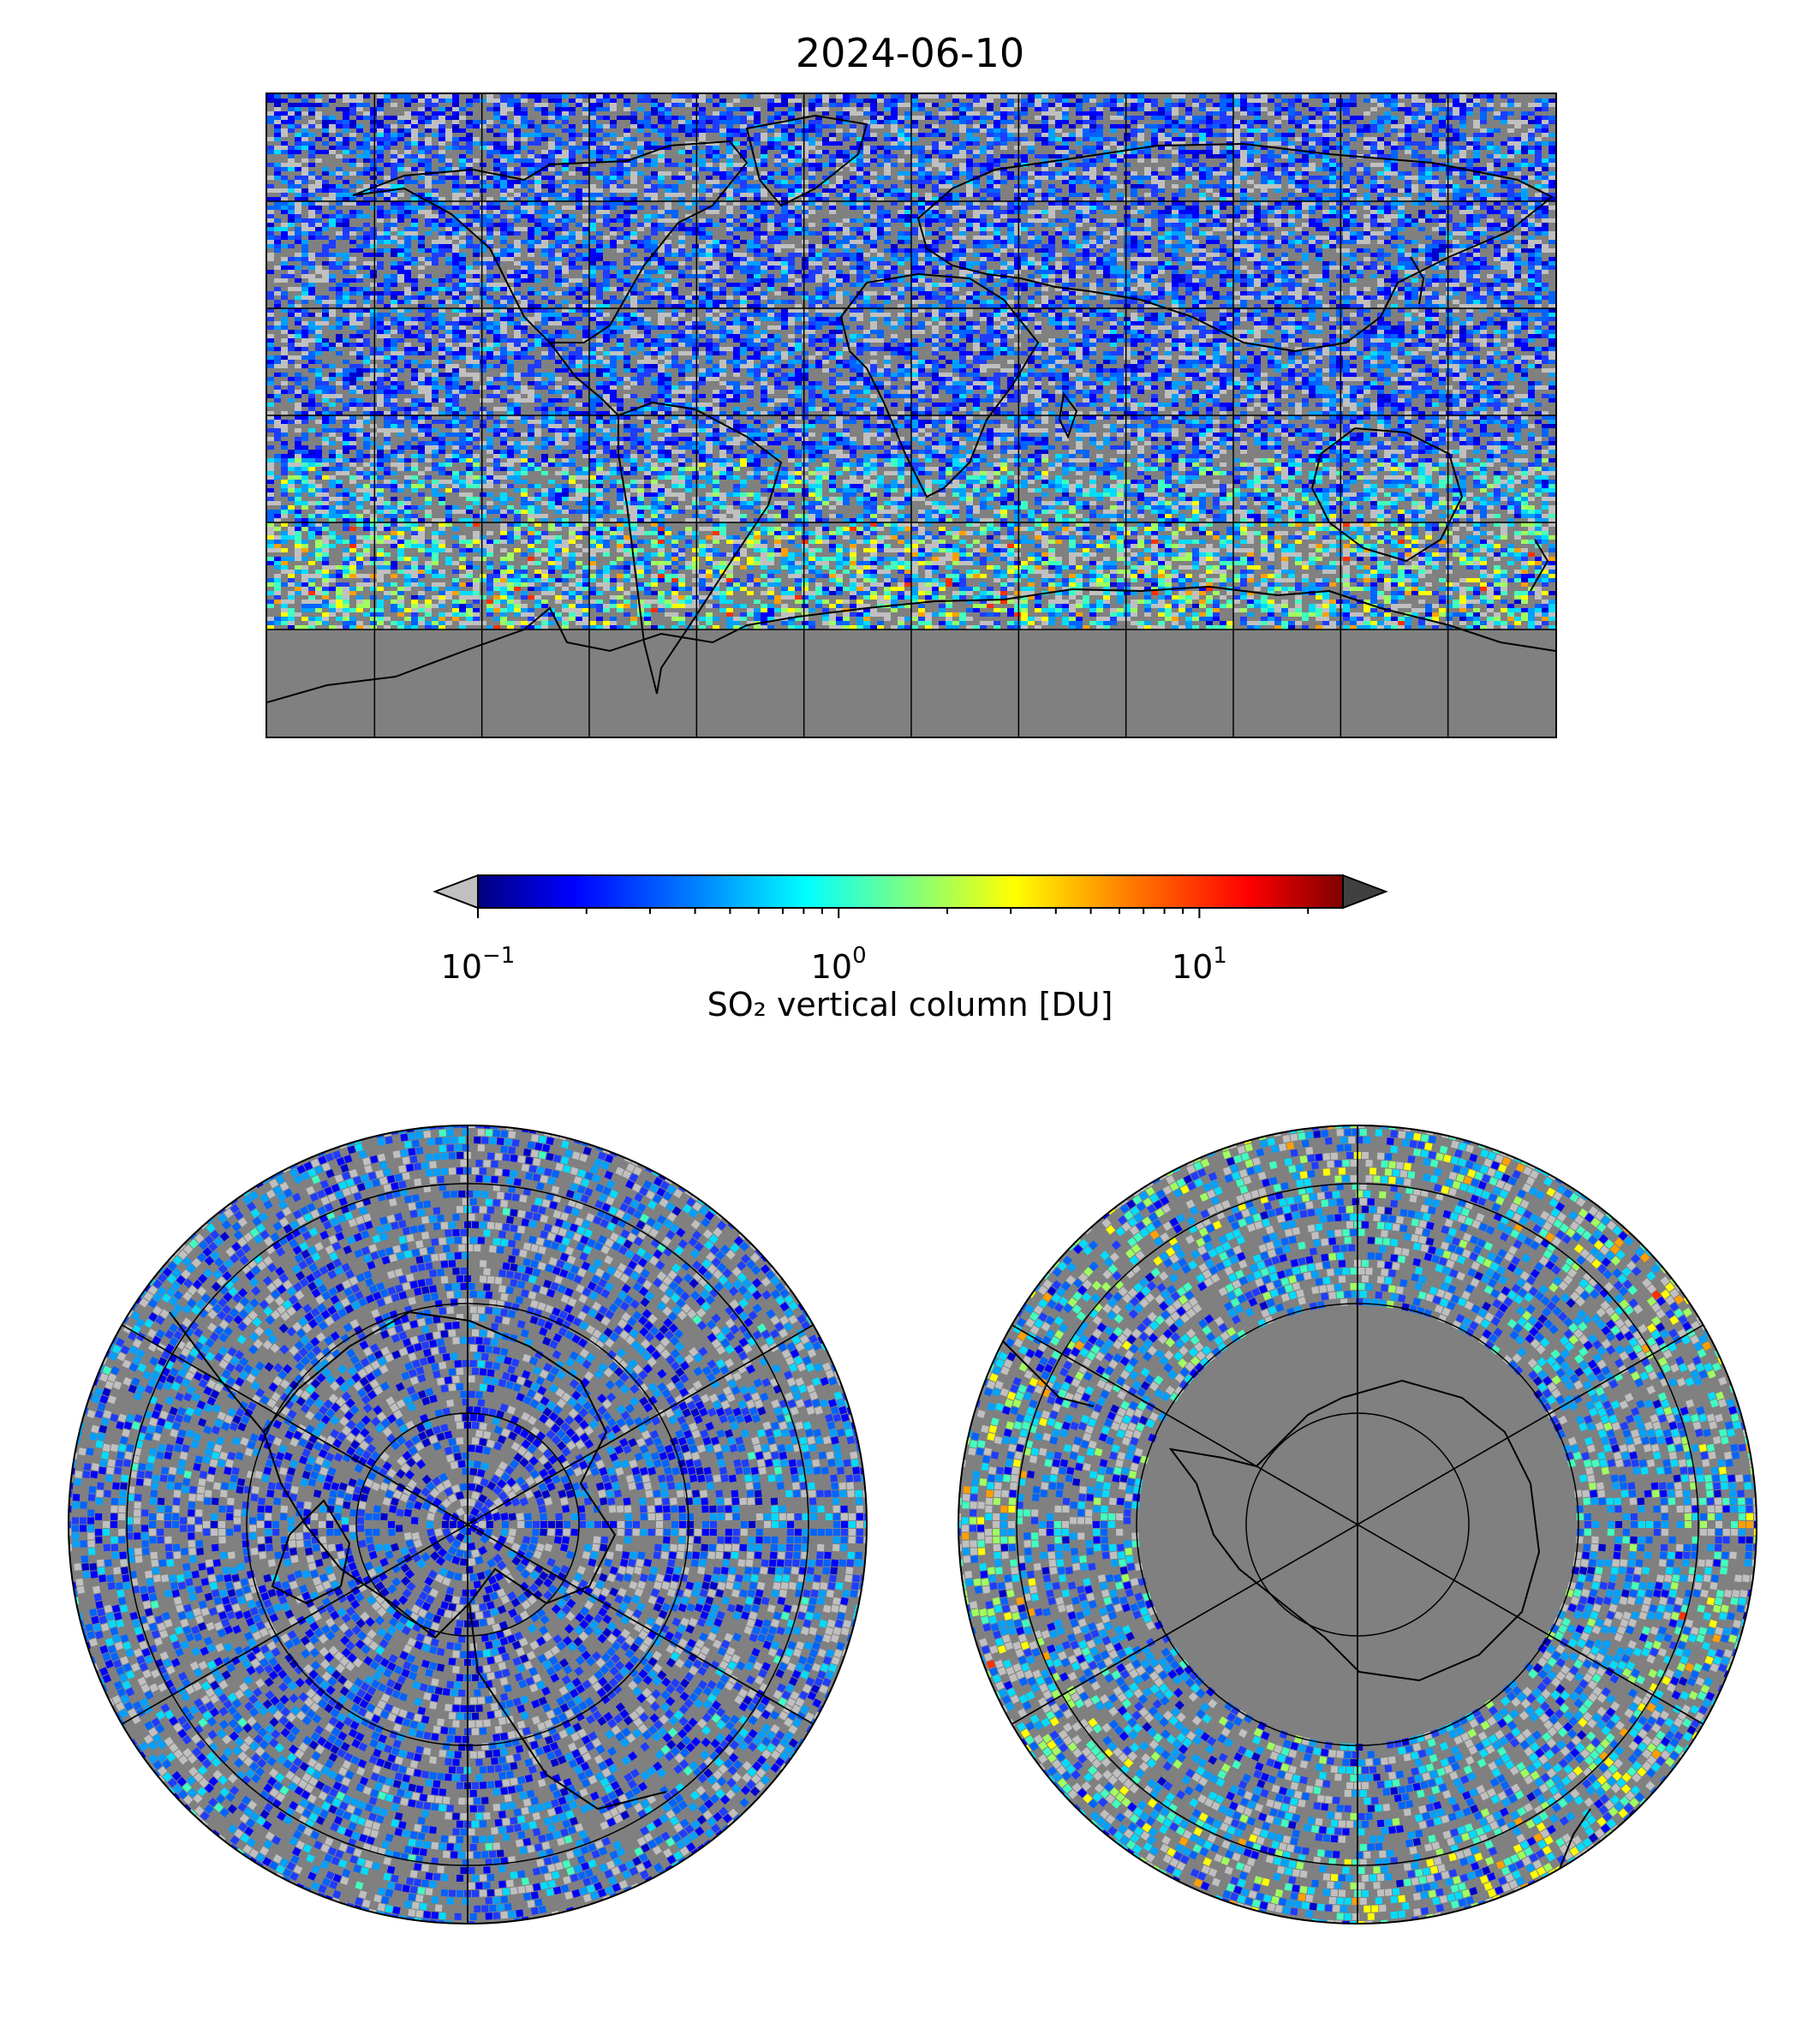 Image resolution: width=1820 pixels, height=2023 pixels. Describe the element at coordinates (1068, 415) in the screenshot. I see `madagascar-coastline` at that location.